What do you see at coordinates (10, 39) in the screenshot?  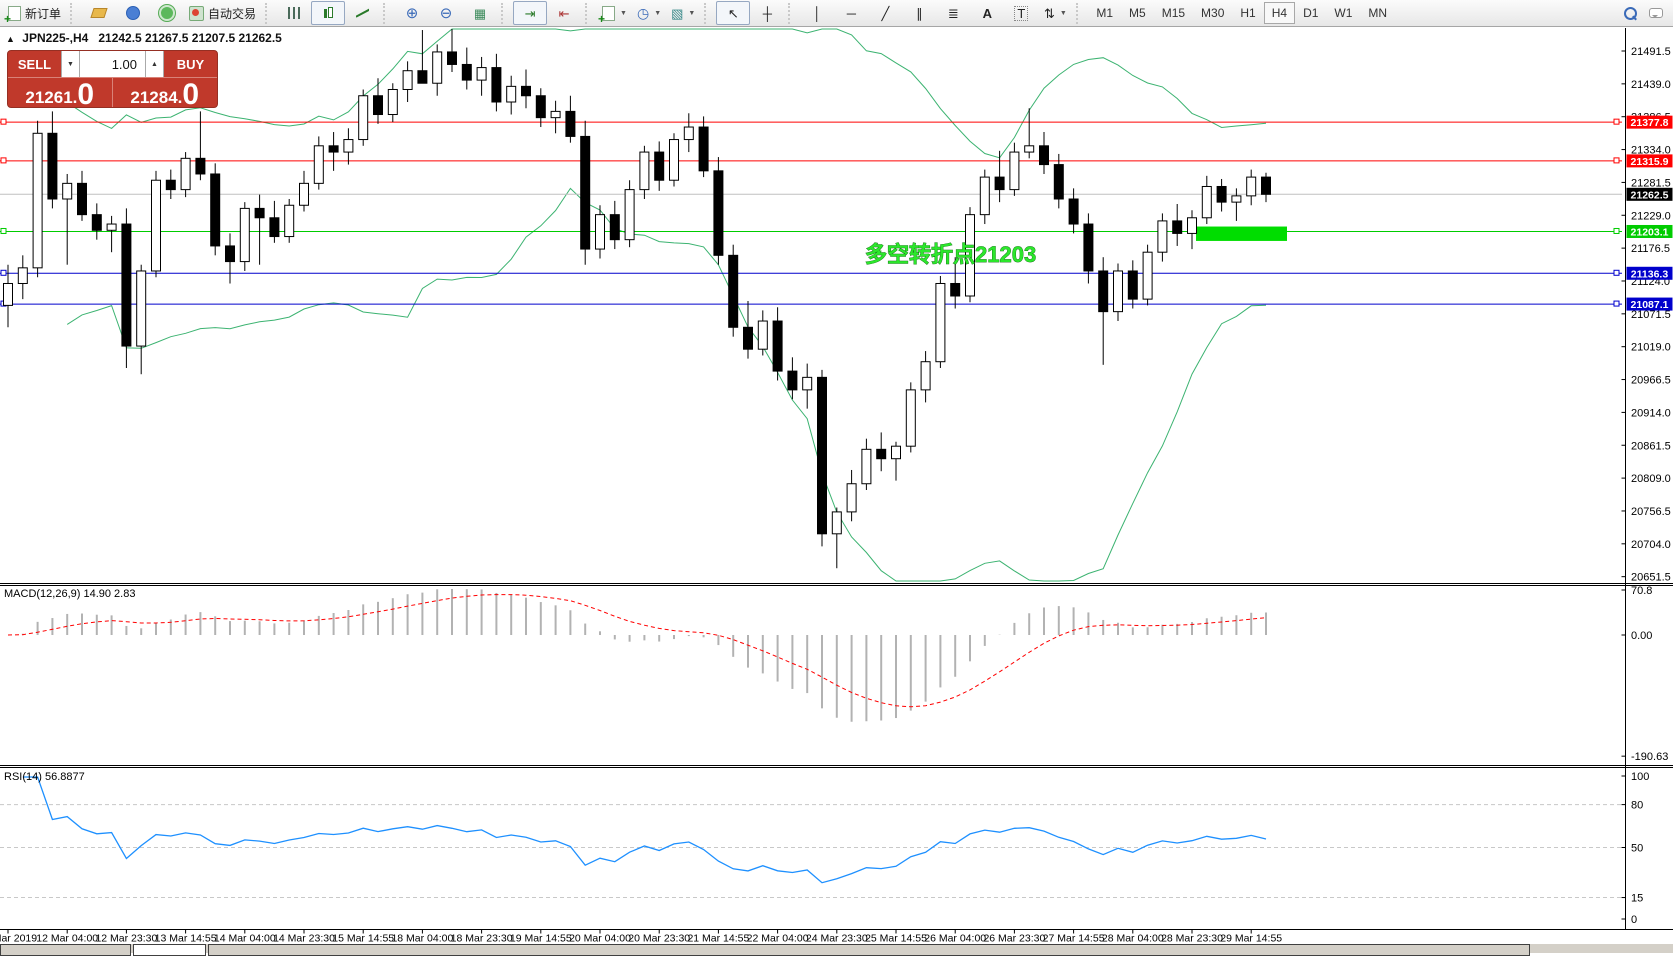 I see `collapse-arrow-icon: ▲` at bounding box center [10, 39].